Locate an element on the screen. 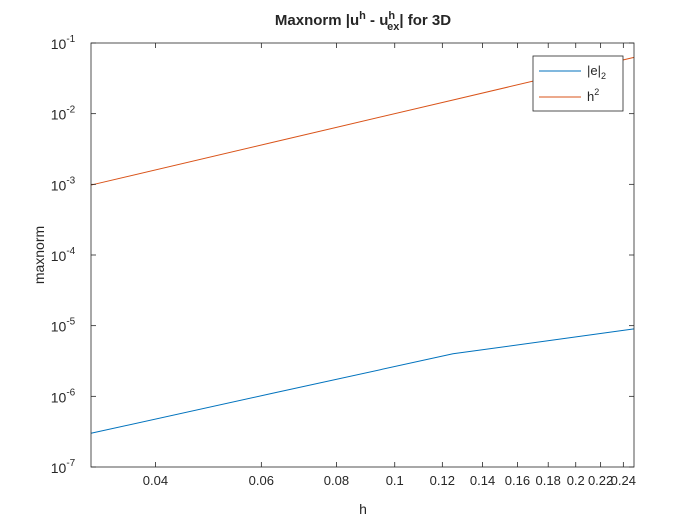 This screenshot has width=700, height=530. x-tick-label: 0.06 is located at coordinates (261, 480).